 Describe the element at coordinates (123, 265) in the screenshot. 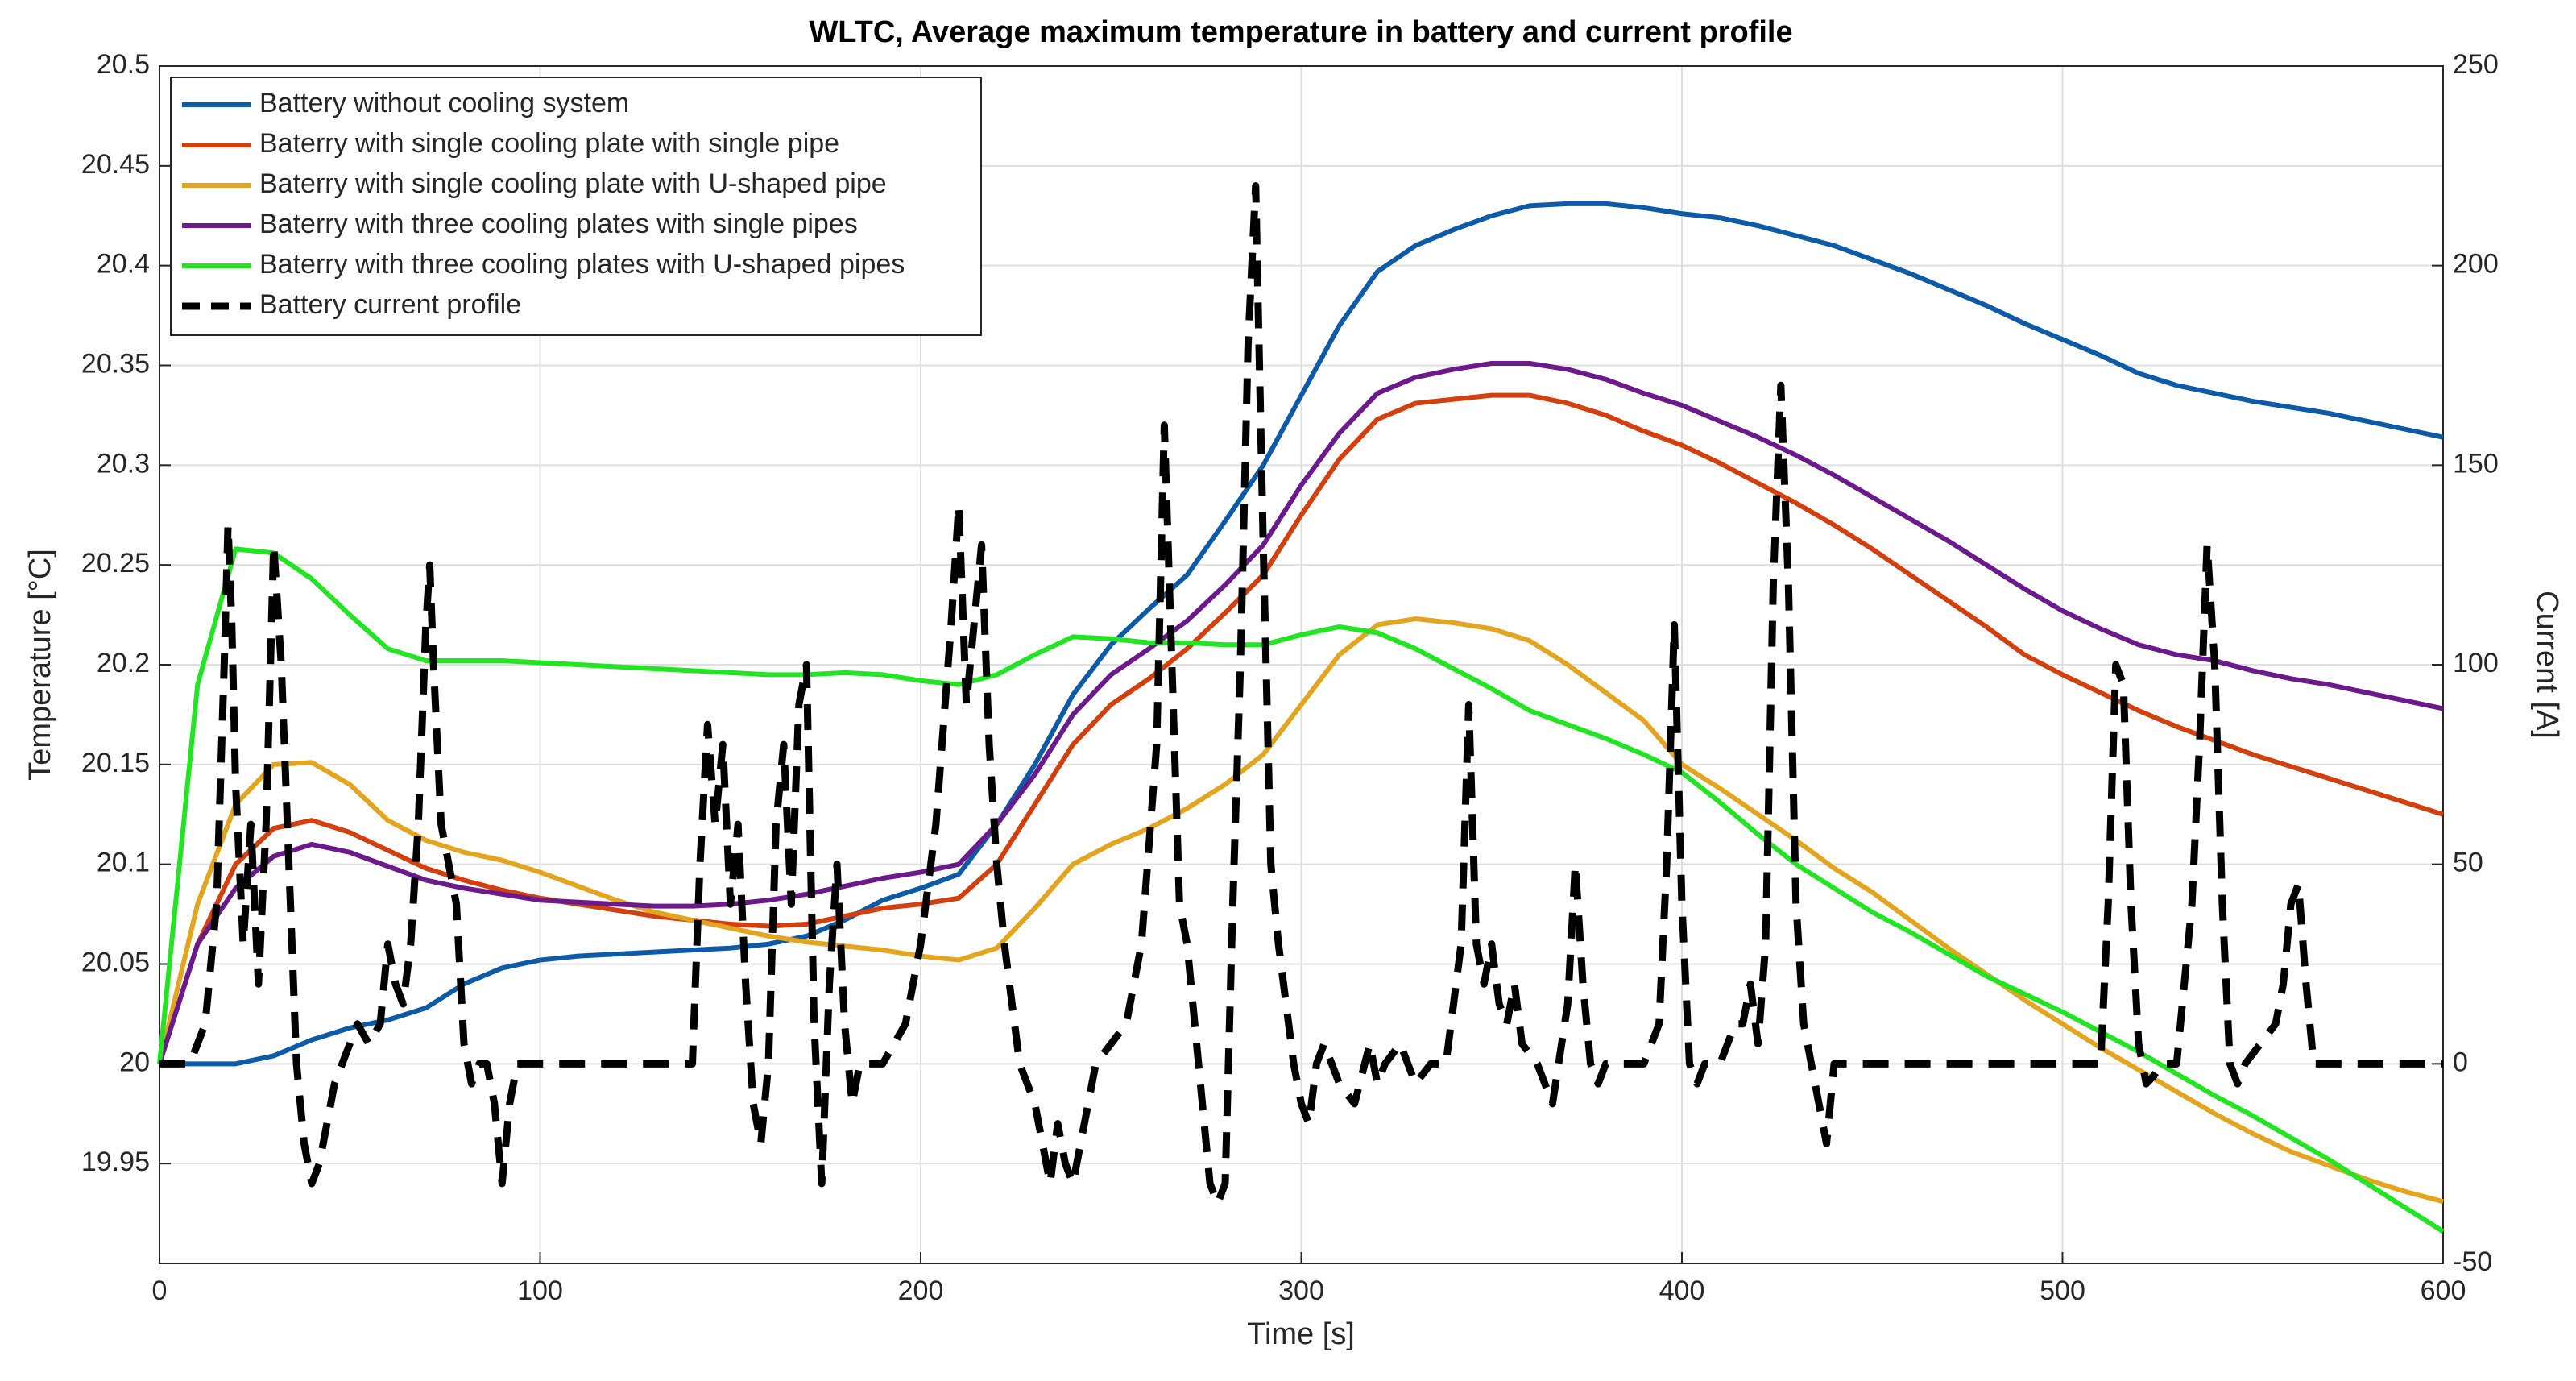

I see `y-tick-label: 20.4` at that location.